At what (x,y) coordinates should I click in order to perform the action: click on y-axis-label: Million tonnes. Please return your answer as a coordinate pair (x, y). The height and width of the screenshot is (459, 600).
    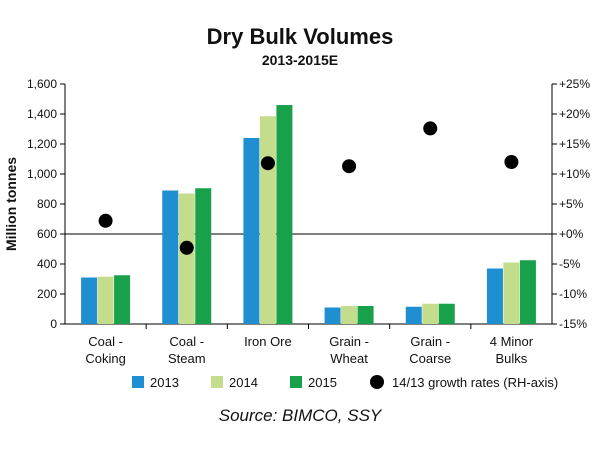
    Looking at the image, I should click on (11, 204).